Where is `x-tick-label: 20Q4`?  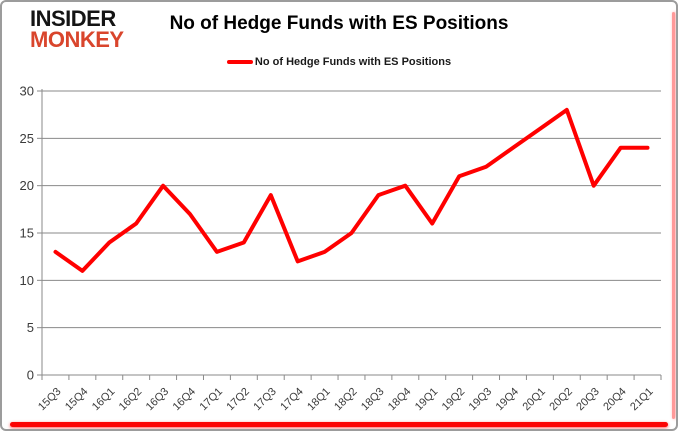
x-tick-label: 20Q4 is located at coordinates (615, 400).